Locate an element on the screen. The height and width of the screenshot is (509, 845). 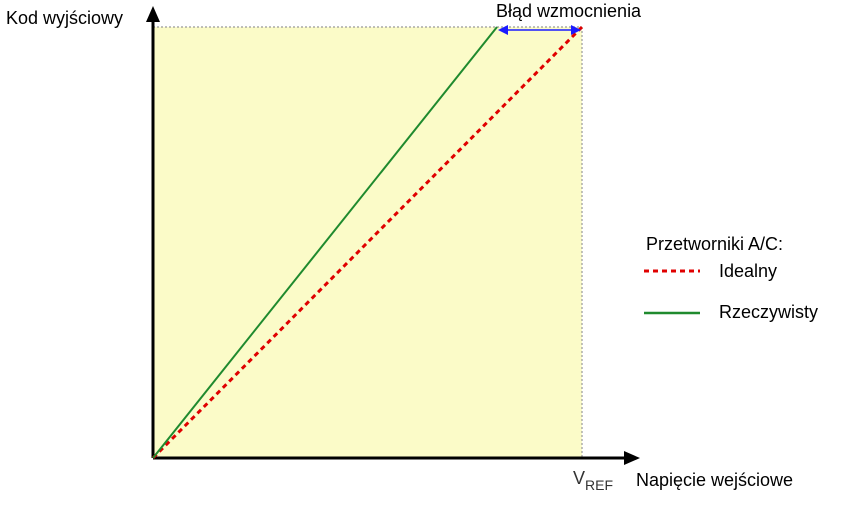
x-axis-label: Napięcie wejściowe is located at coordinates (715, 480).